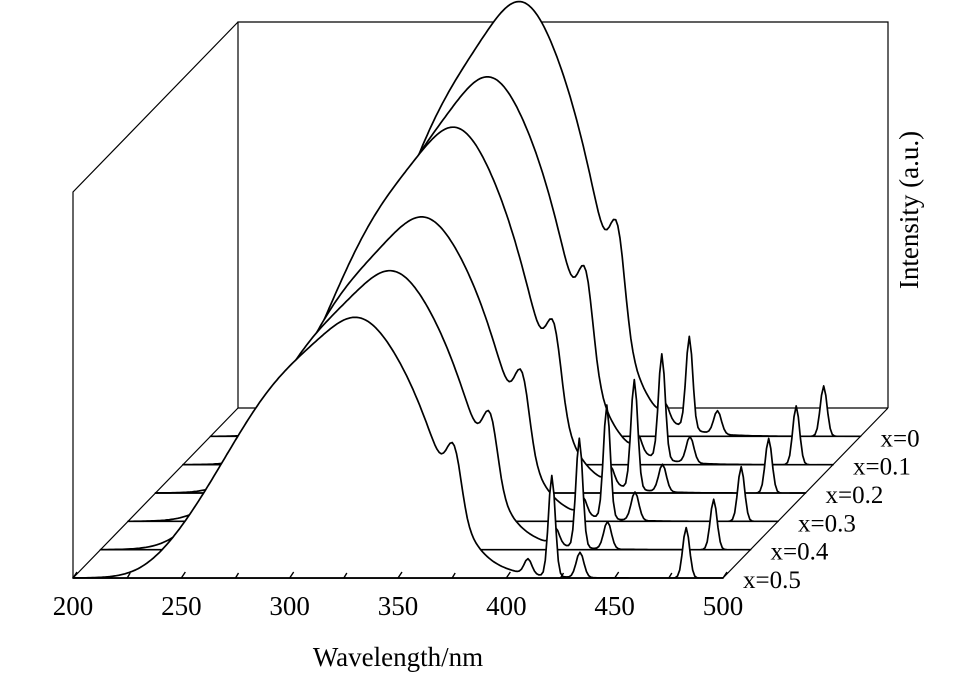 The height and width of the screenshot is (694, 965). What do you see at coordinates (398, 657) in the screenshot?
I see `x-axis-label: Wavelength/nm` at bounding box center [398, 657].